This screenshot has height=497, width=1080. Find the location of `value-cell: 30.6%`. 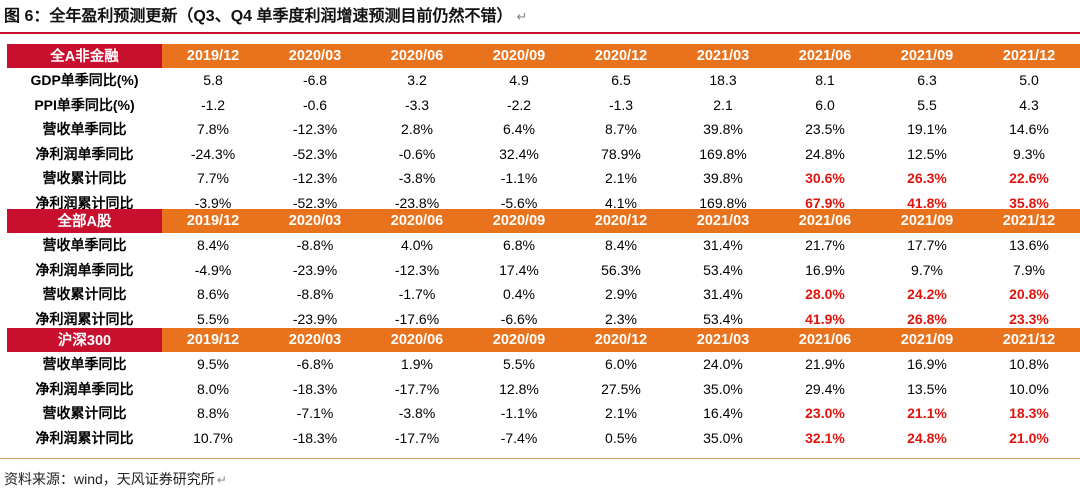

value-cell: 30.6% is located at coordinates (825, 178).